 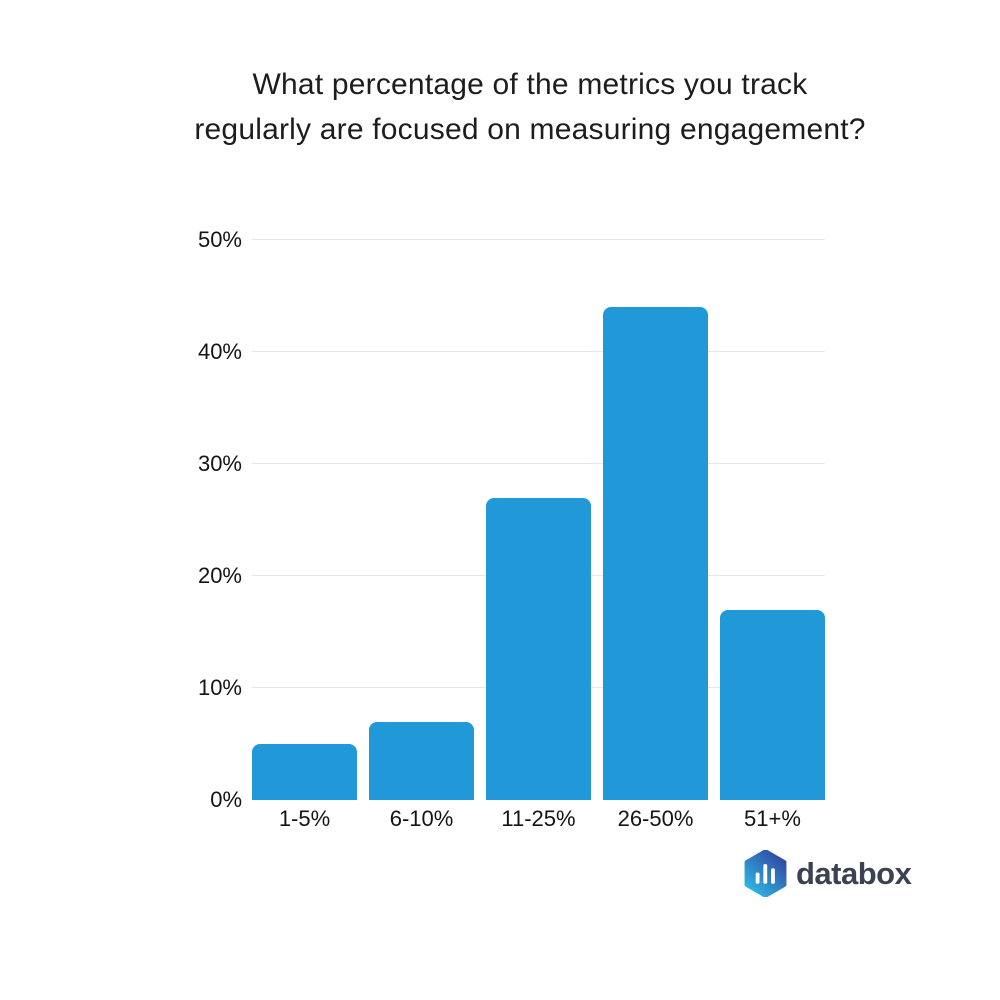 What do you see at coordinates (538, 239) in the screenshot?
I see `gridline-50%` at bounding box center [538, 239].